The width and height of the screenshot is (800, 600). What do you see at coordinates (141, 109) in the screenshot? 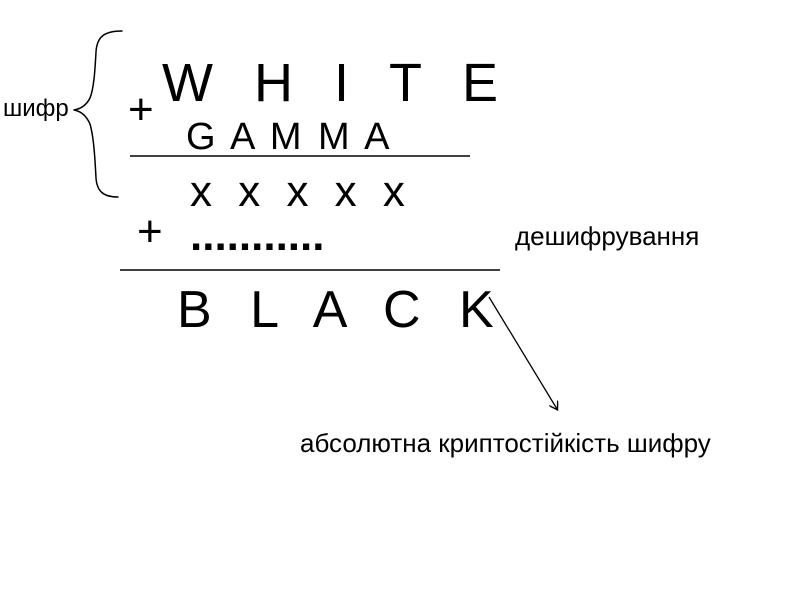
I see `plus-sign-top: +` at bounding box center [141, 109].